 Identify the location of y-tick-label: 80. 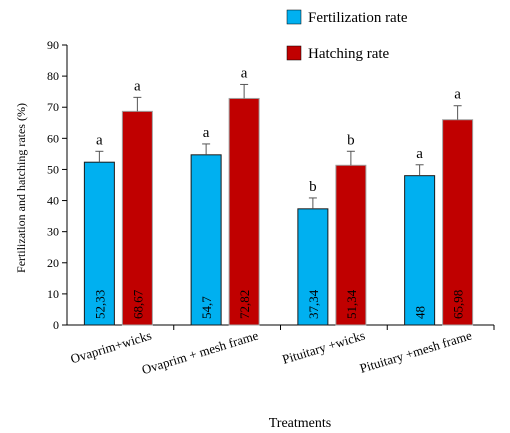
(53, 76).